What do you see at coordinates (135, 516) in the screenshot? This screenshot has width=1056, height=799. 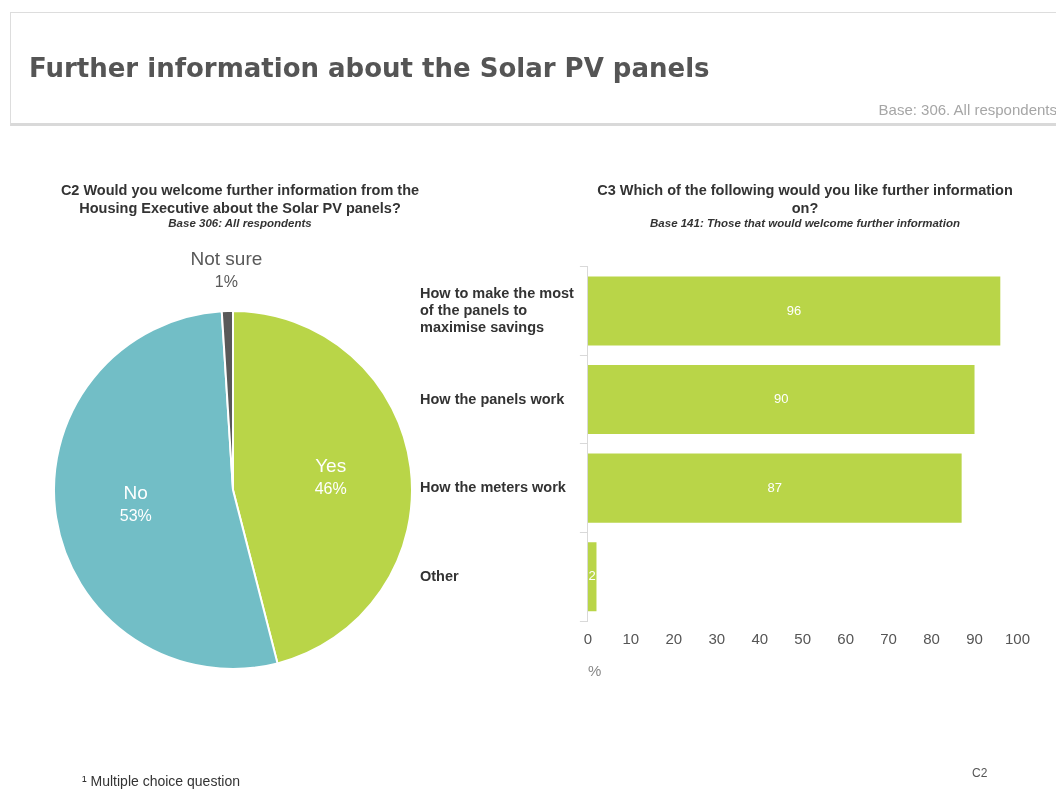 I see `data-label: 53%` at bounding box center [135, 516].